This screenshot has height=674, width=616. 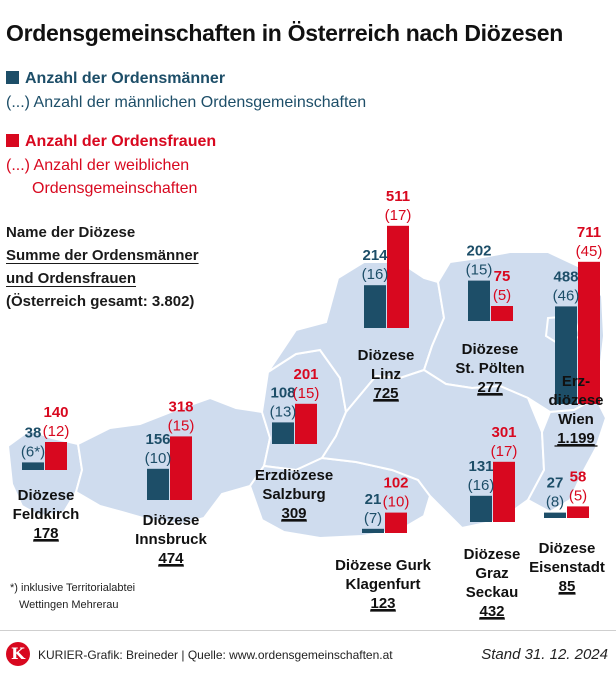 I want to click on info-sum-line2: und Ordensfrauen, so click(x=71, y=278).